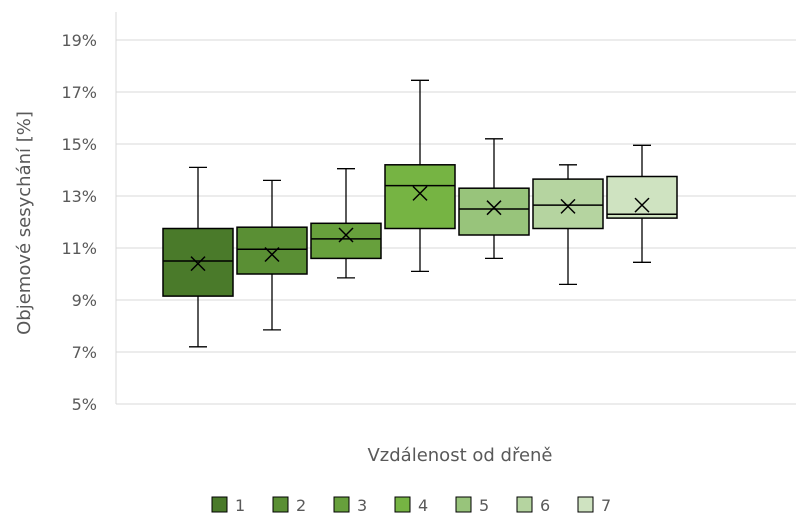  I want to click on legend-item-5: 5, so click(472, 505).